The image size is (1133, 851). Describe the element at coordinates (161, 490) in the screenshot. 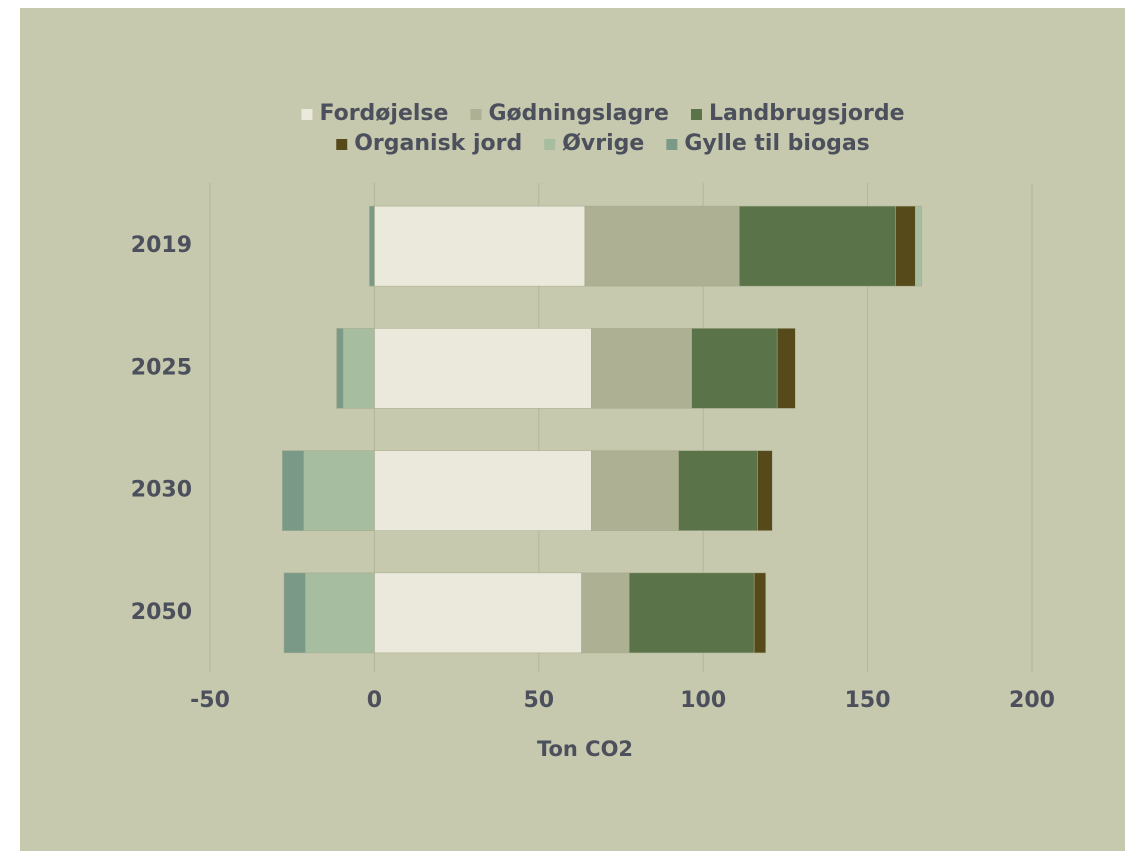

I see `y-tick-label: 2030` at that location.